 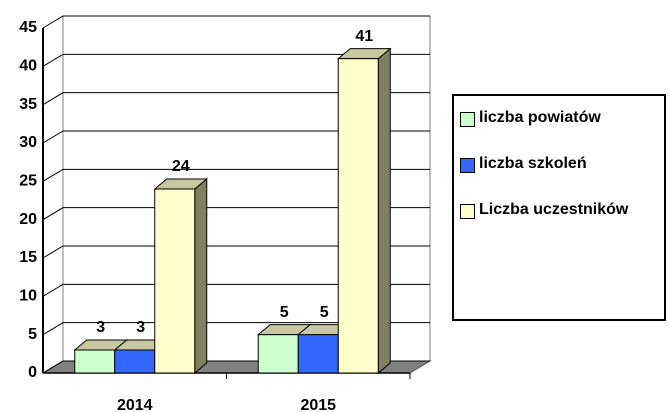 What do you see at coordinates (28, 142) in the screenshot?
I see `y-tick-label: 30` at bounding box center [28, 142].